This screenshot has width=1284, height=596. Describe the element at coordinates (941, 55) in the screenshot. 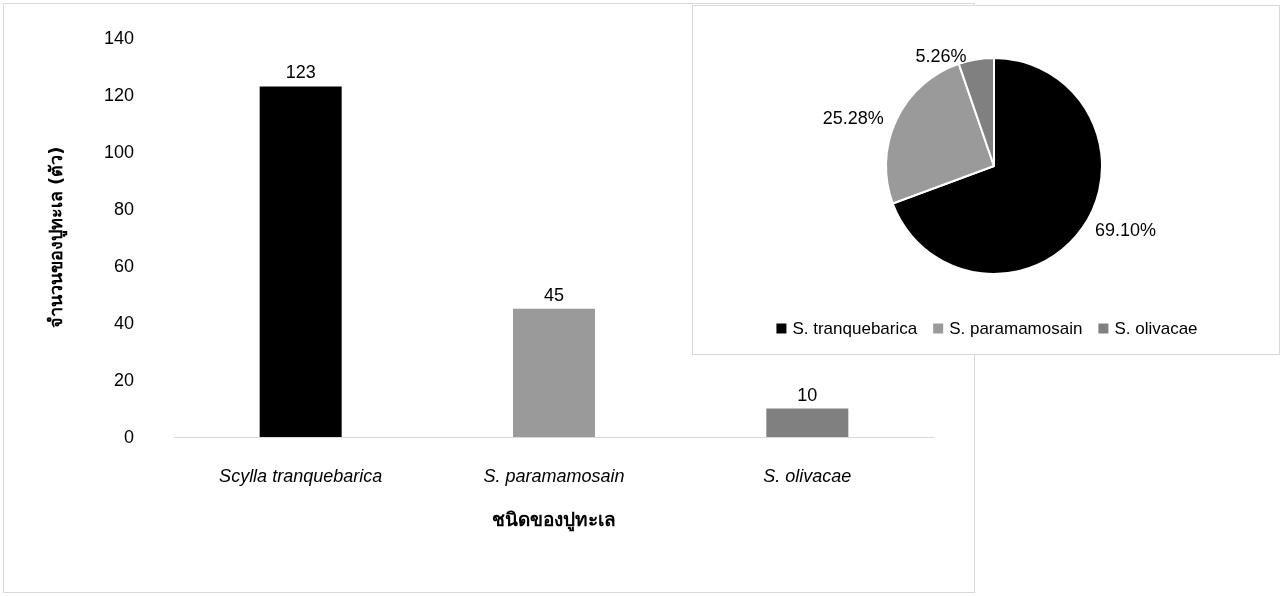

I see `data-label: 5.26%` at that location.